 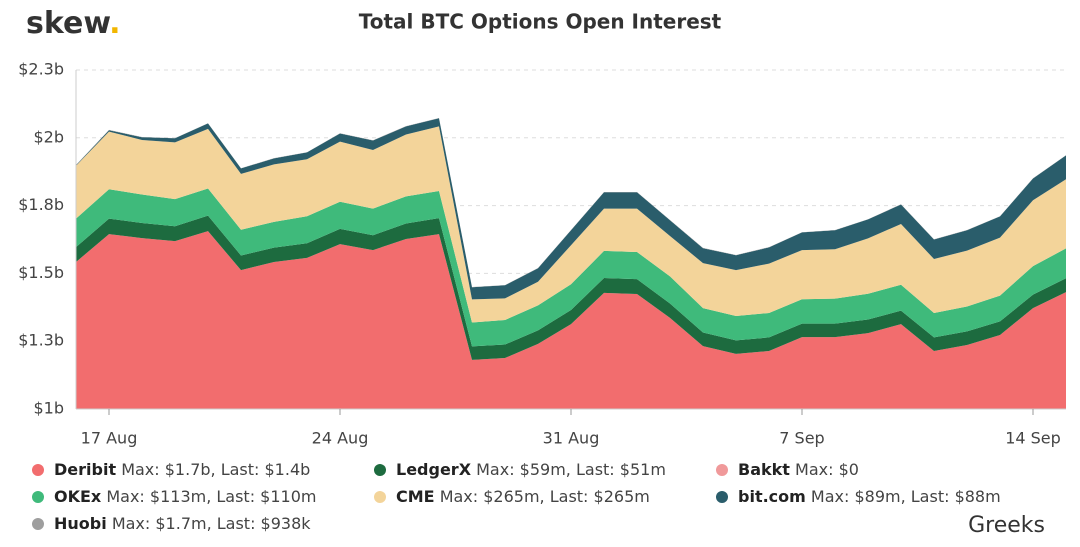 What do you see at coordinates (772, 496) in the screenshot?
I see `legend-name: bit.com` at bounding box center [772, 496].